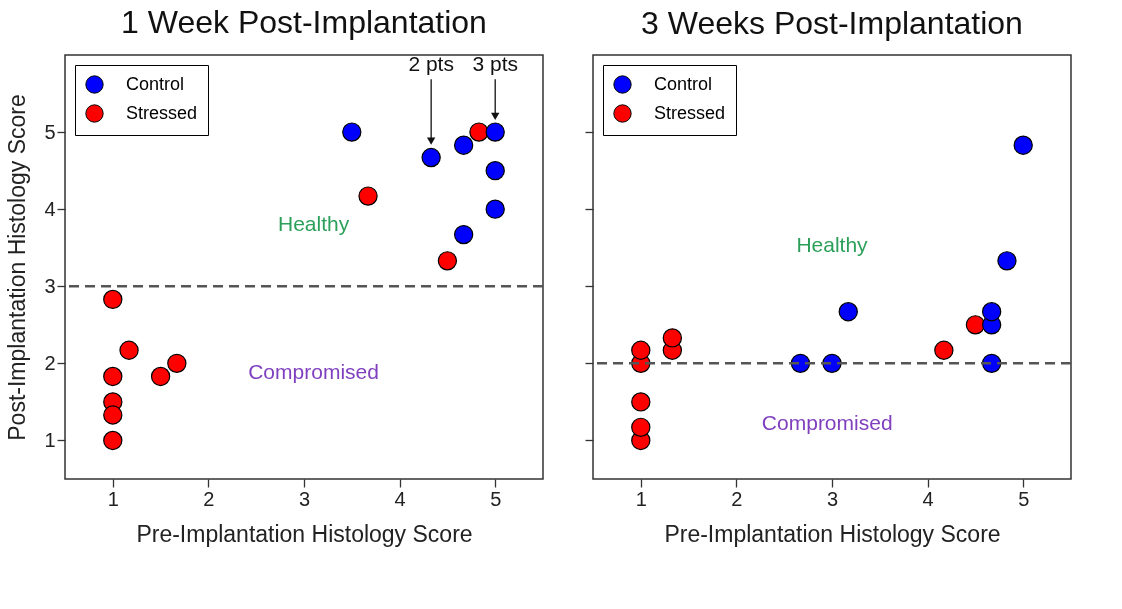  I want to click on annotation: 3 pts, so click(495, 64).